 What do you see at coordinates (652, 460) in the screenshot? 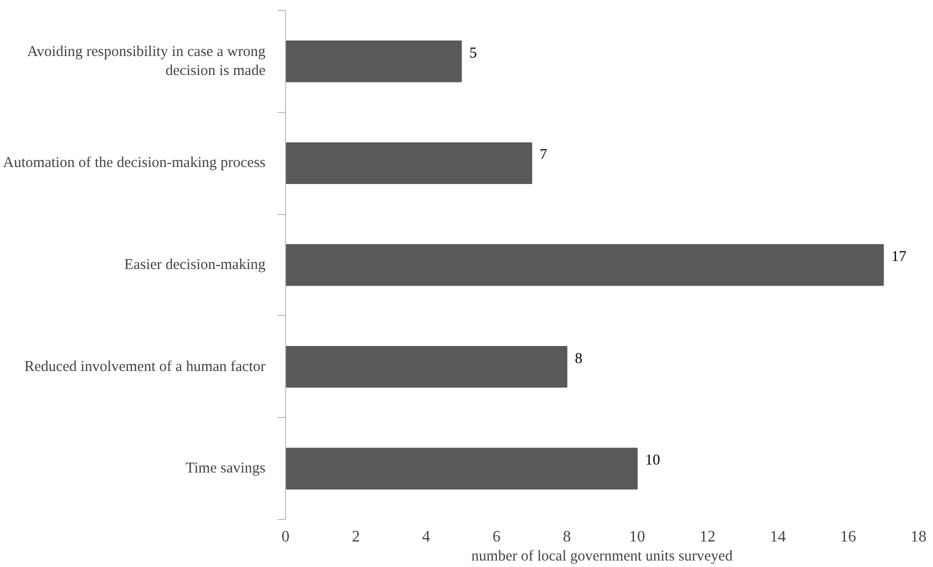
I see `data-label: 10` at bounding box center [652, 460].